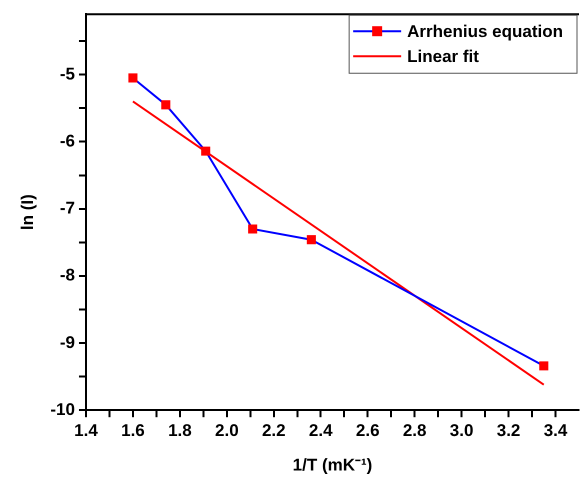  I want to click on y-tick-label: -8, so click(67, 275).